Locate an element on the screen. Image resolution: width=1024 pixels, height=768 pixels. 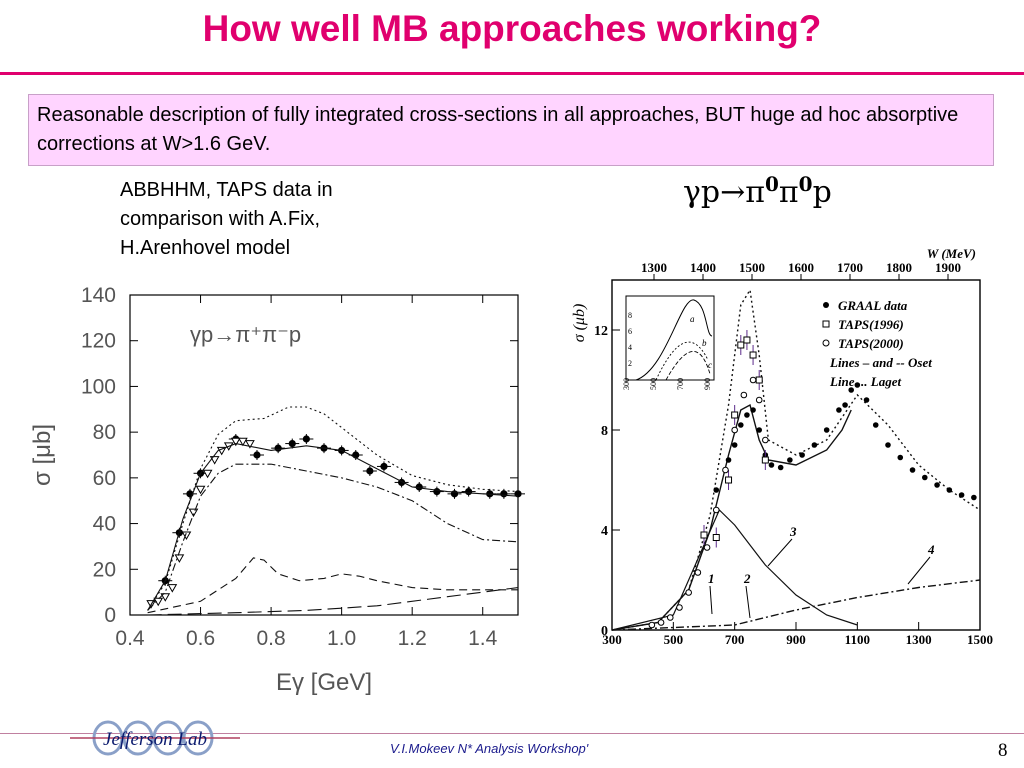
right-x-tick-label: 1500 is located at coordinates (980, 639).